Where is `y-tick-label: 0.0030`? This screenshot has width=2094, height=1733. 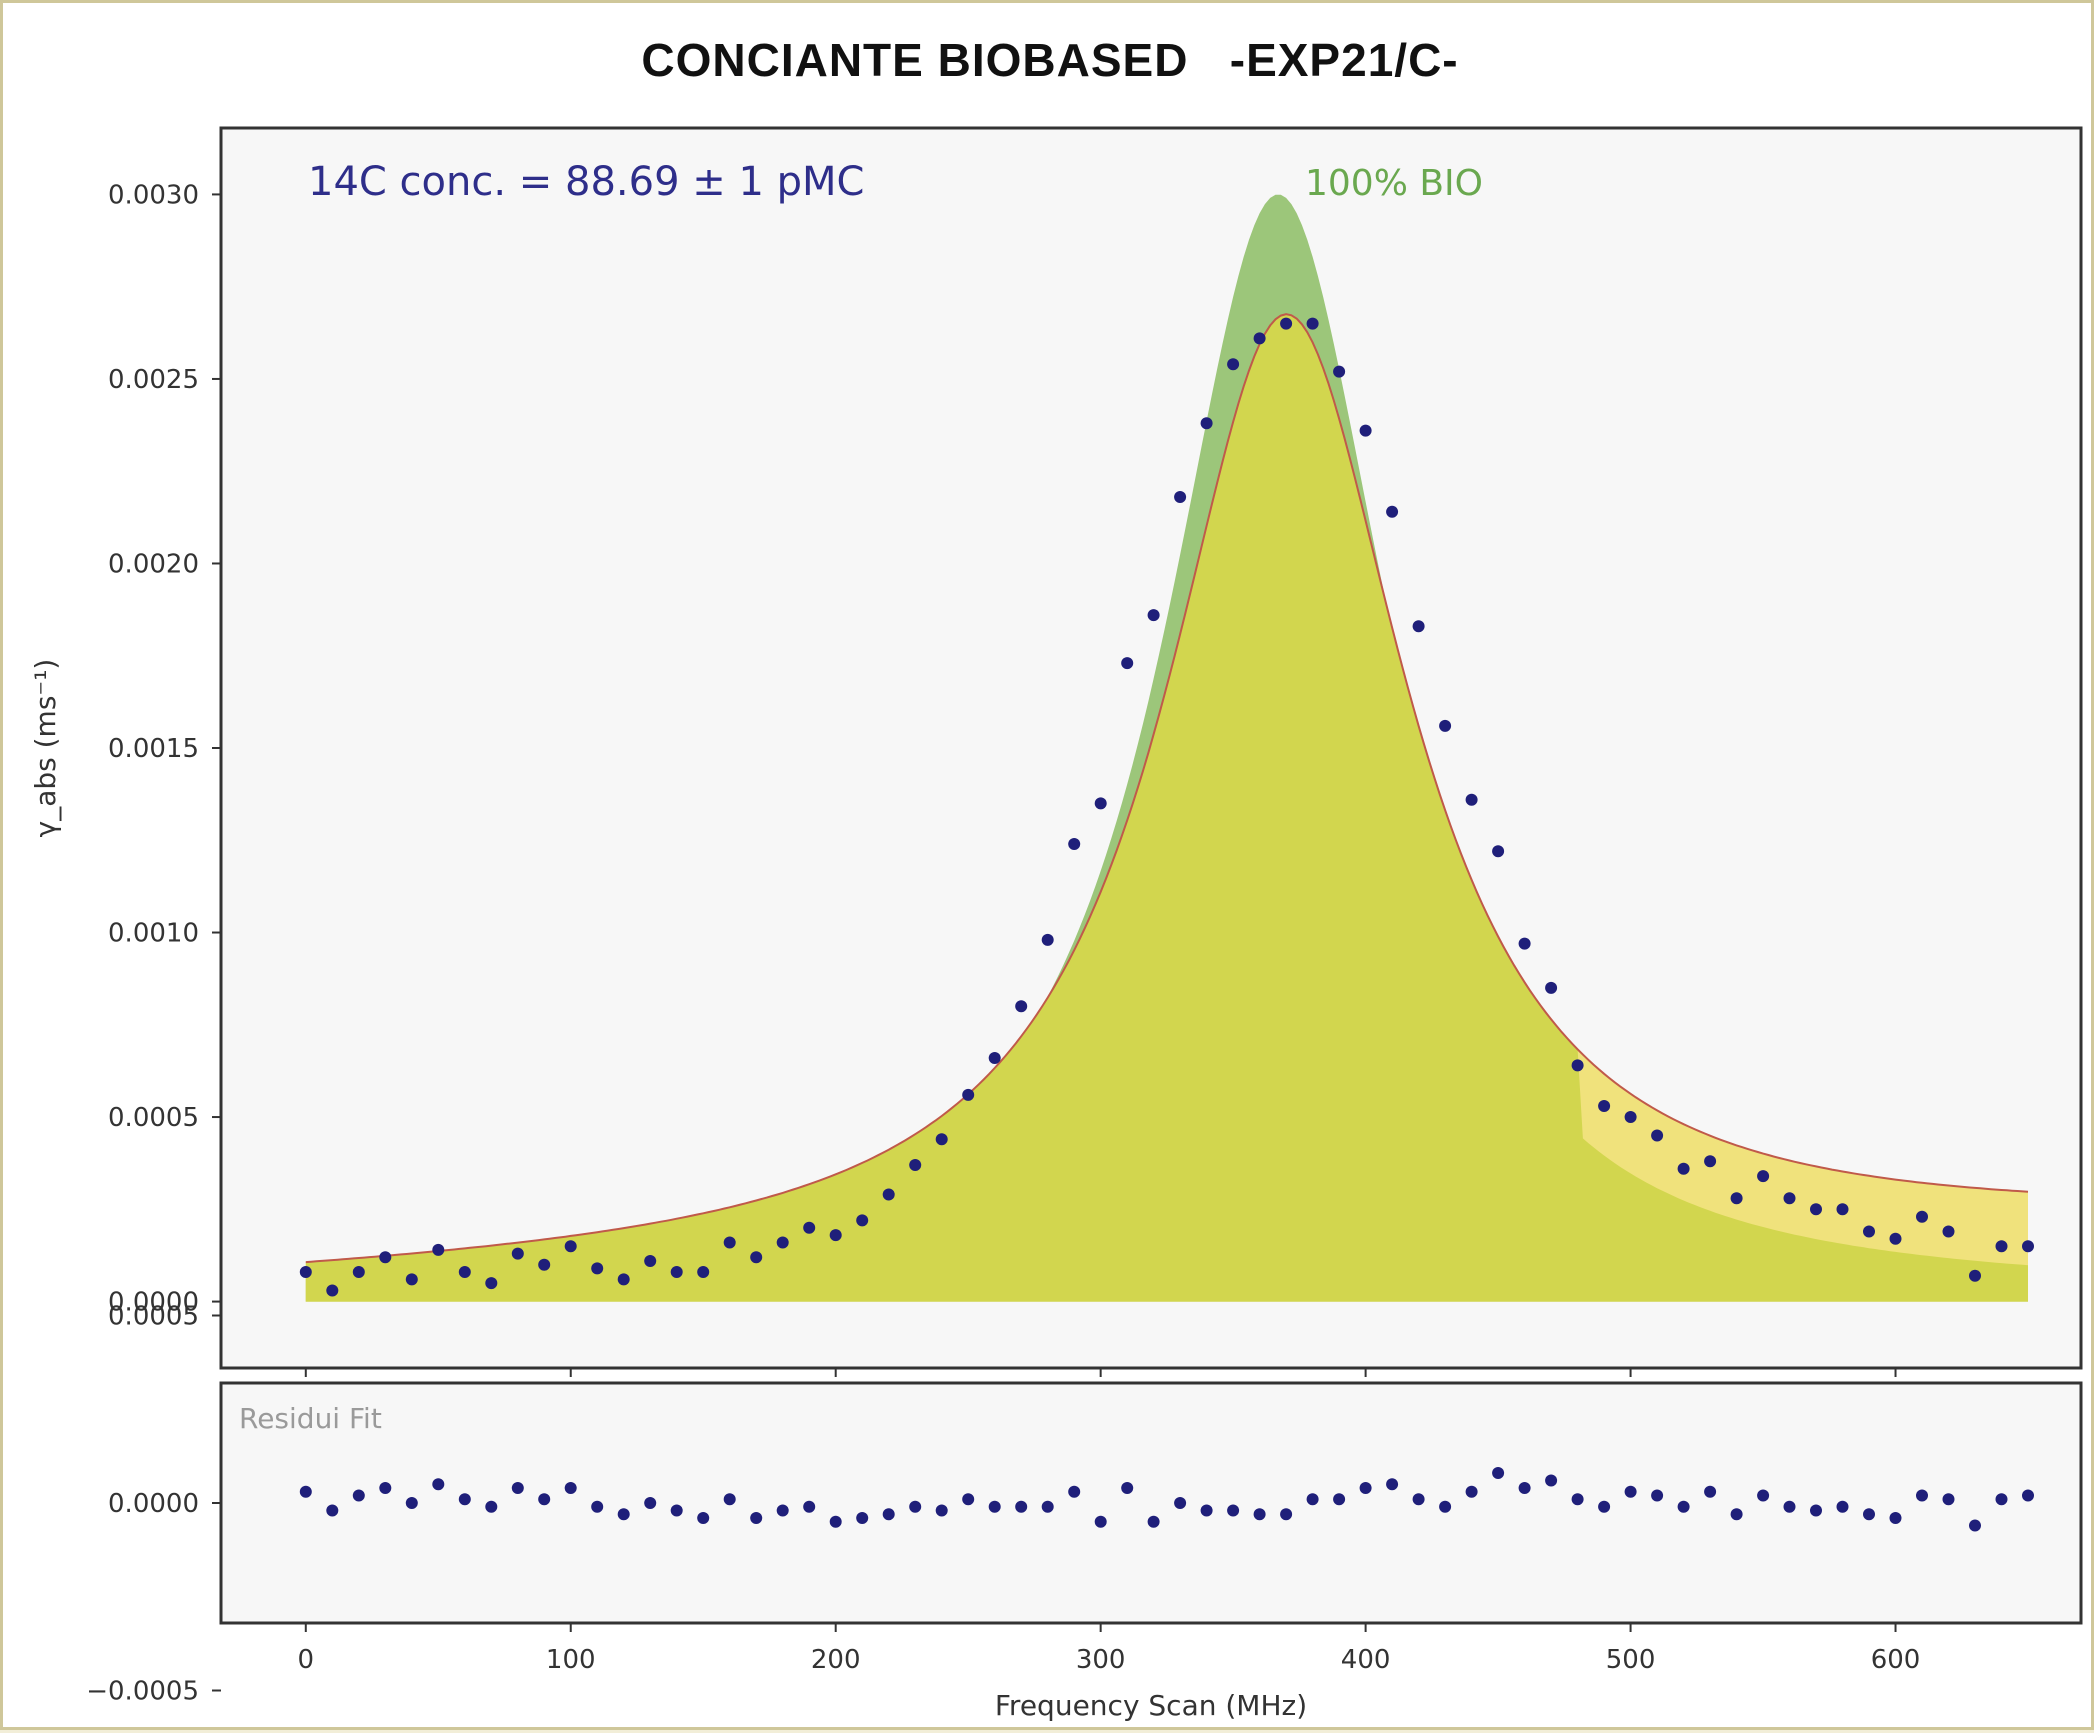 y-tick-label: 0.0030 is located at coordinates (153, 195).